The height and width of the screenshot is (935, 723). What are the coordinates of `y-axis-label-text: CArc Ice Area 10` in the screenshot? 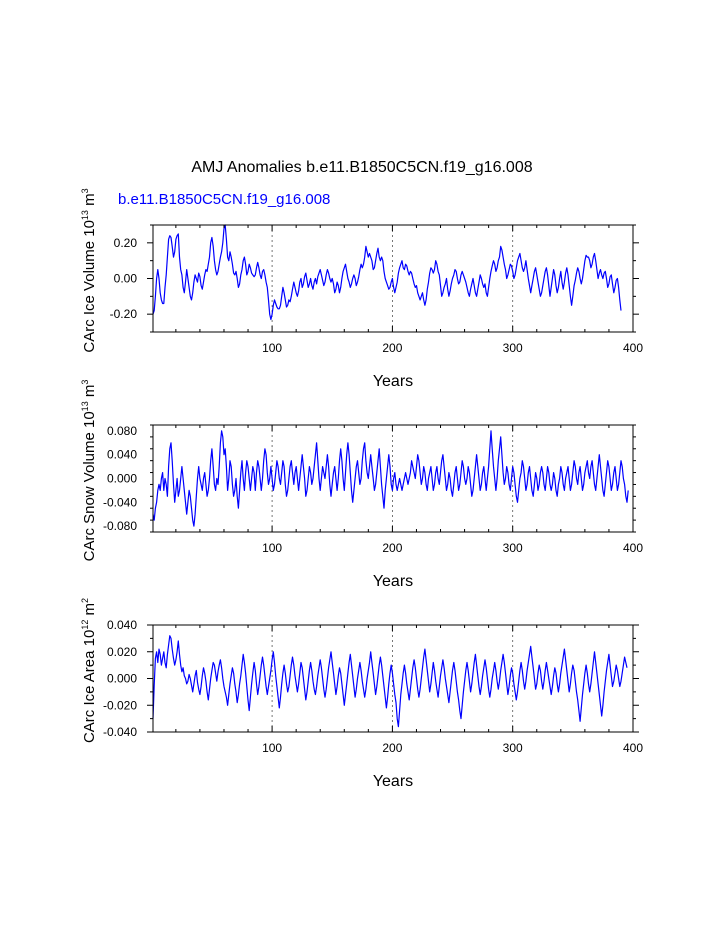 It's located at (89, 686).